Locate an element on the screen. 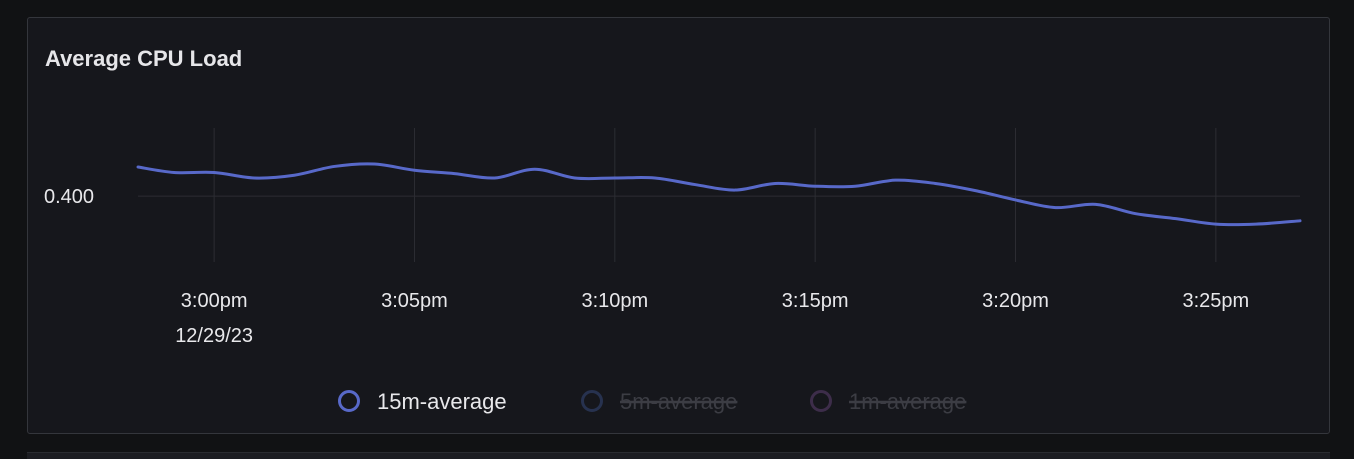 The height and width of the screenshot is (459, 1354). next-panel-edge is located at coordinates (678, 455).